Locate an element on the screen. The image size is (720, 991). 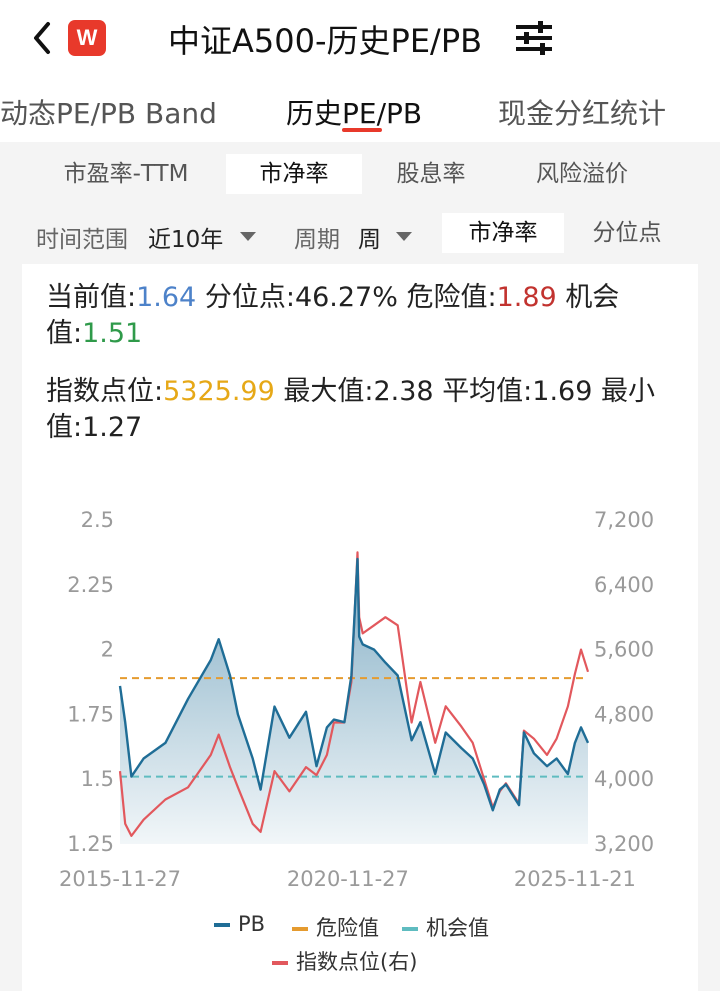
left-axis: 2.5 2.25 2 1.75 1.5 1.25 is located at coordinates (90, 682).